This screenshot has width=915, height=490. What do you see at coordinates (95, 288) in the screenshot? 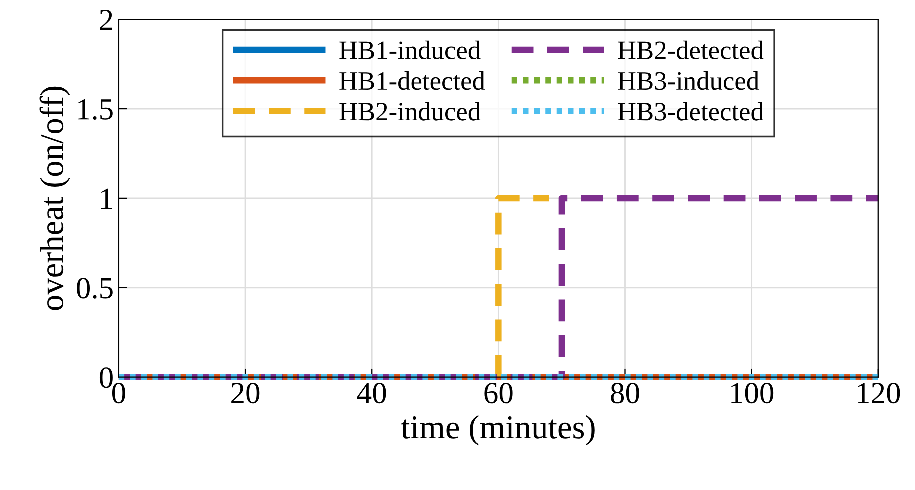
I see `y-tick-label: 0.5` at bounding box center [95, 288].